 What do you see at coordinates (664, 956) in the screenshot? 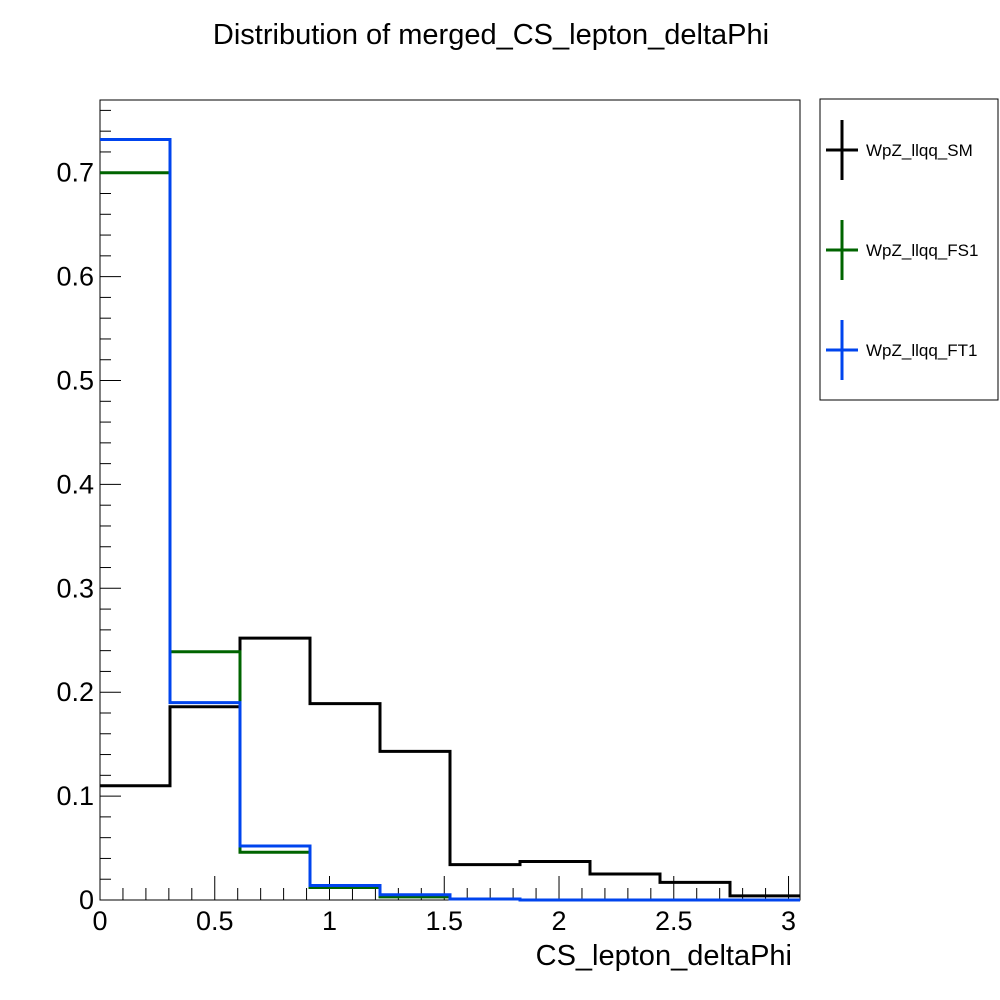
I see `x-axis-title: CS_lepton_deltaPhi` at bounding box center [664, 956].